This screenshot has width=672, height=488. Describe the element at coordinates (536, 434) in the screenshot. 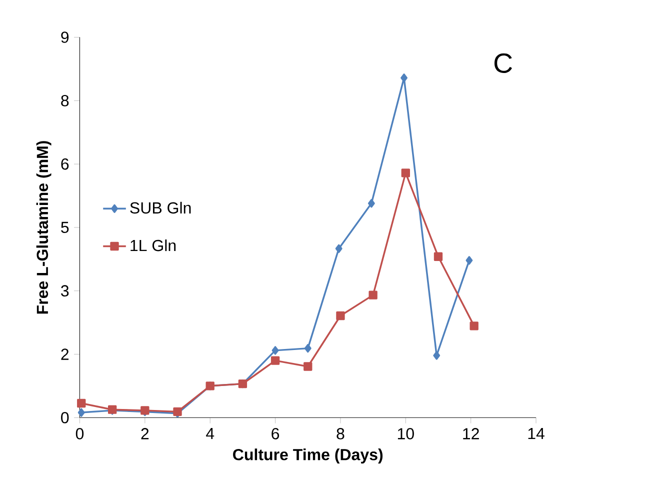

I see `x-tick-label: 14` at that location.